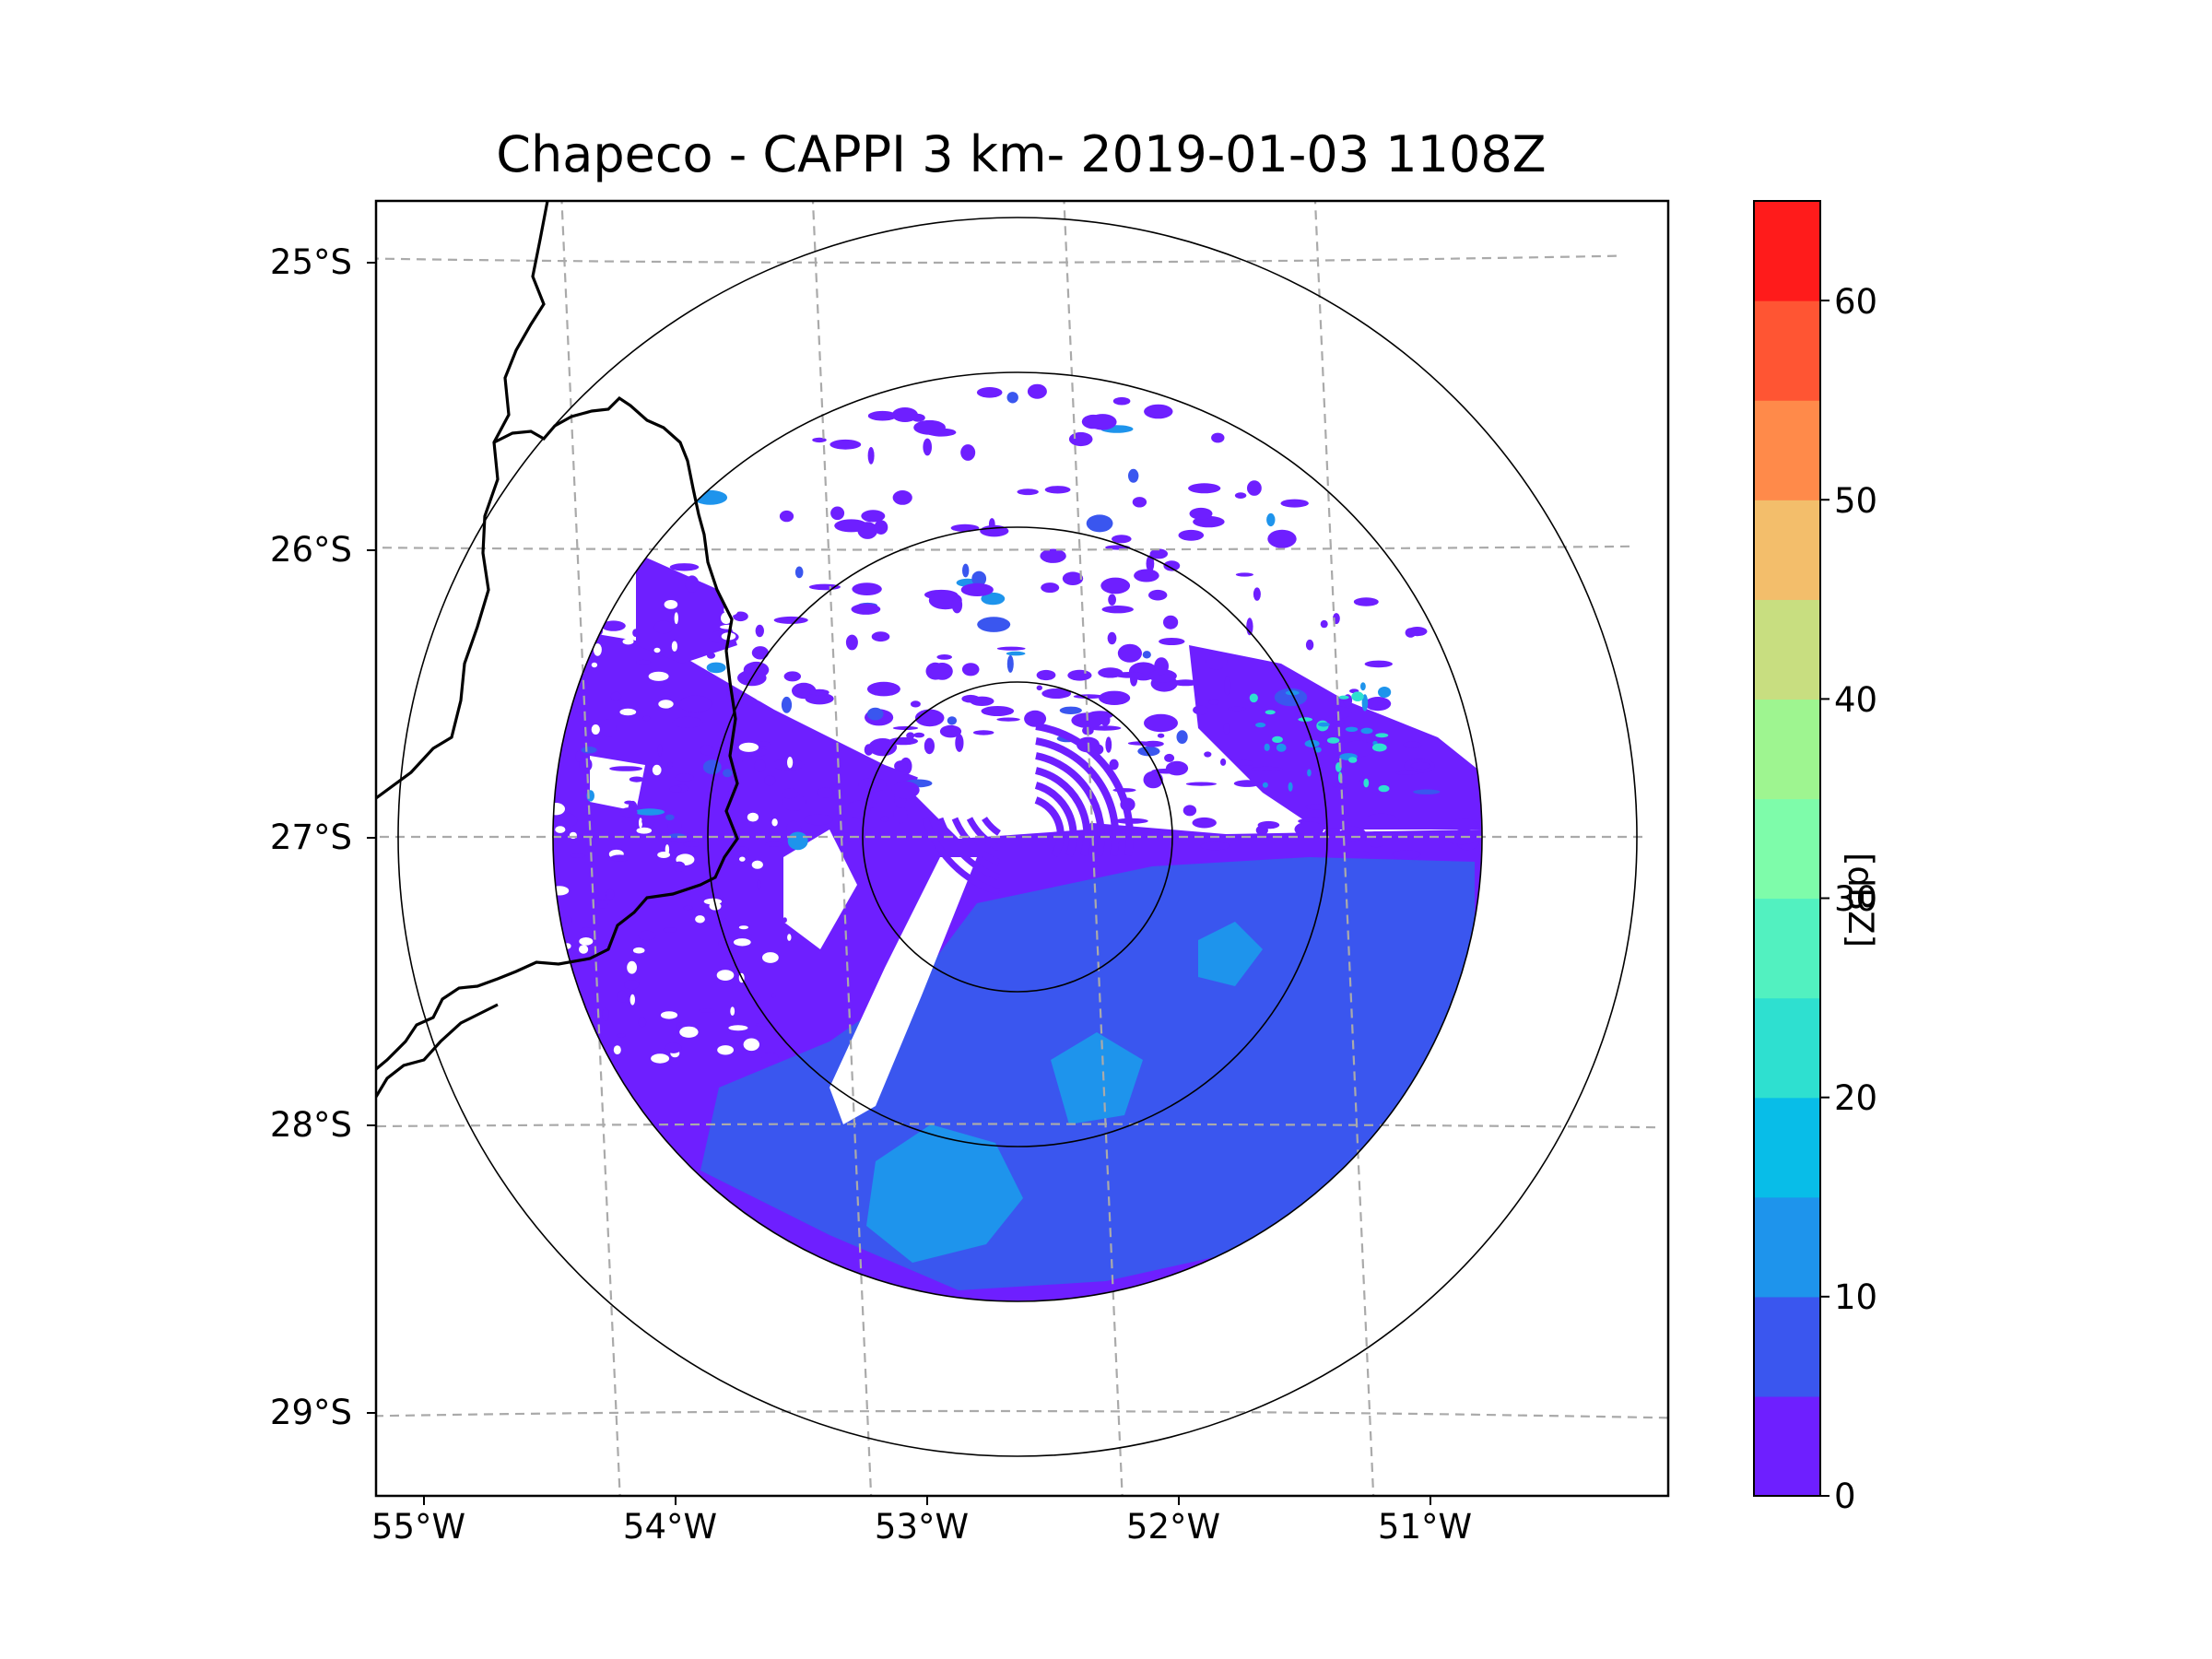  I want to click on clutter-arc-east, so click(1070, 804).